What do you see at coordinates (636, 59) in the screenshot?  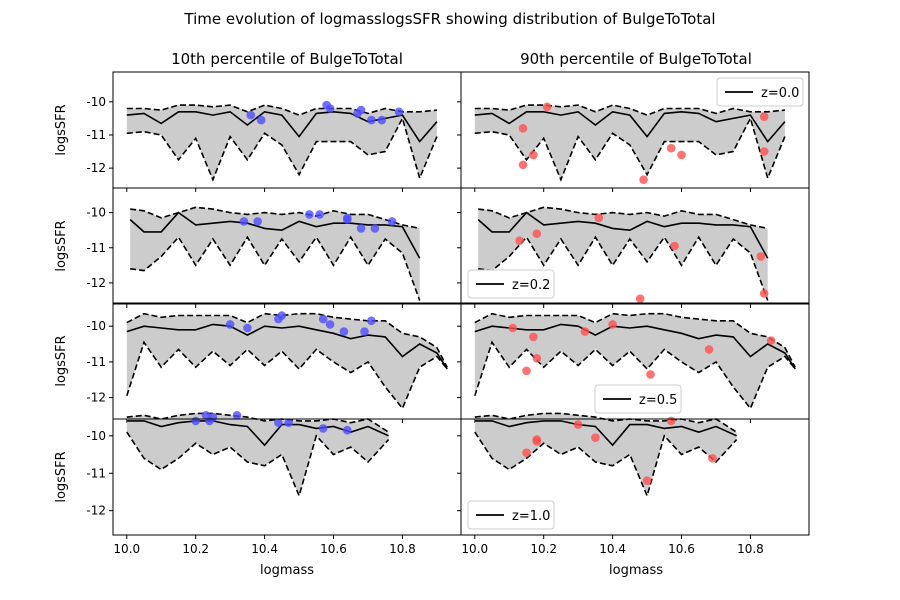 I see `column-title-right: 90th percentile of BulgeToTotal` at bounding box center [636, 59].